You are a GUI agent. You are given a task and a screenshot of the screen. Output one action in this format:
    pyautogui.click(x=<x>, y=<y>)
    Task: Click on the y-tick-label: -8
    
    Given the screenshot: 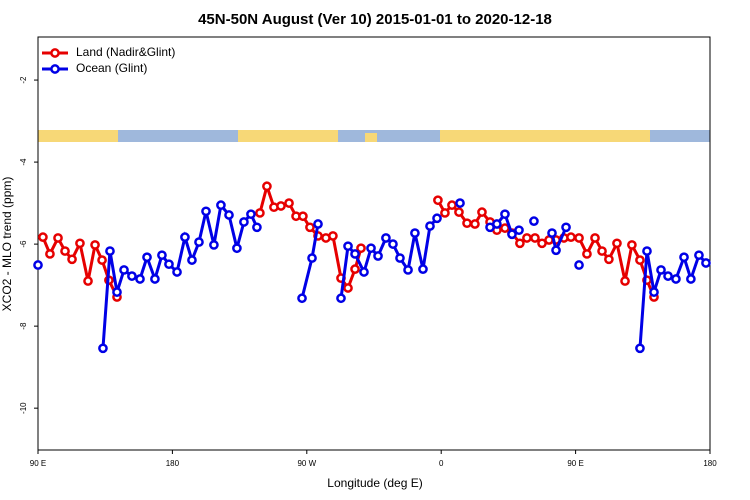 What is the action you would take?
    pyautogui.click(x=23, y=326)
    